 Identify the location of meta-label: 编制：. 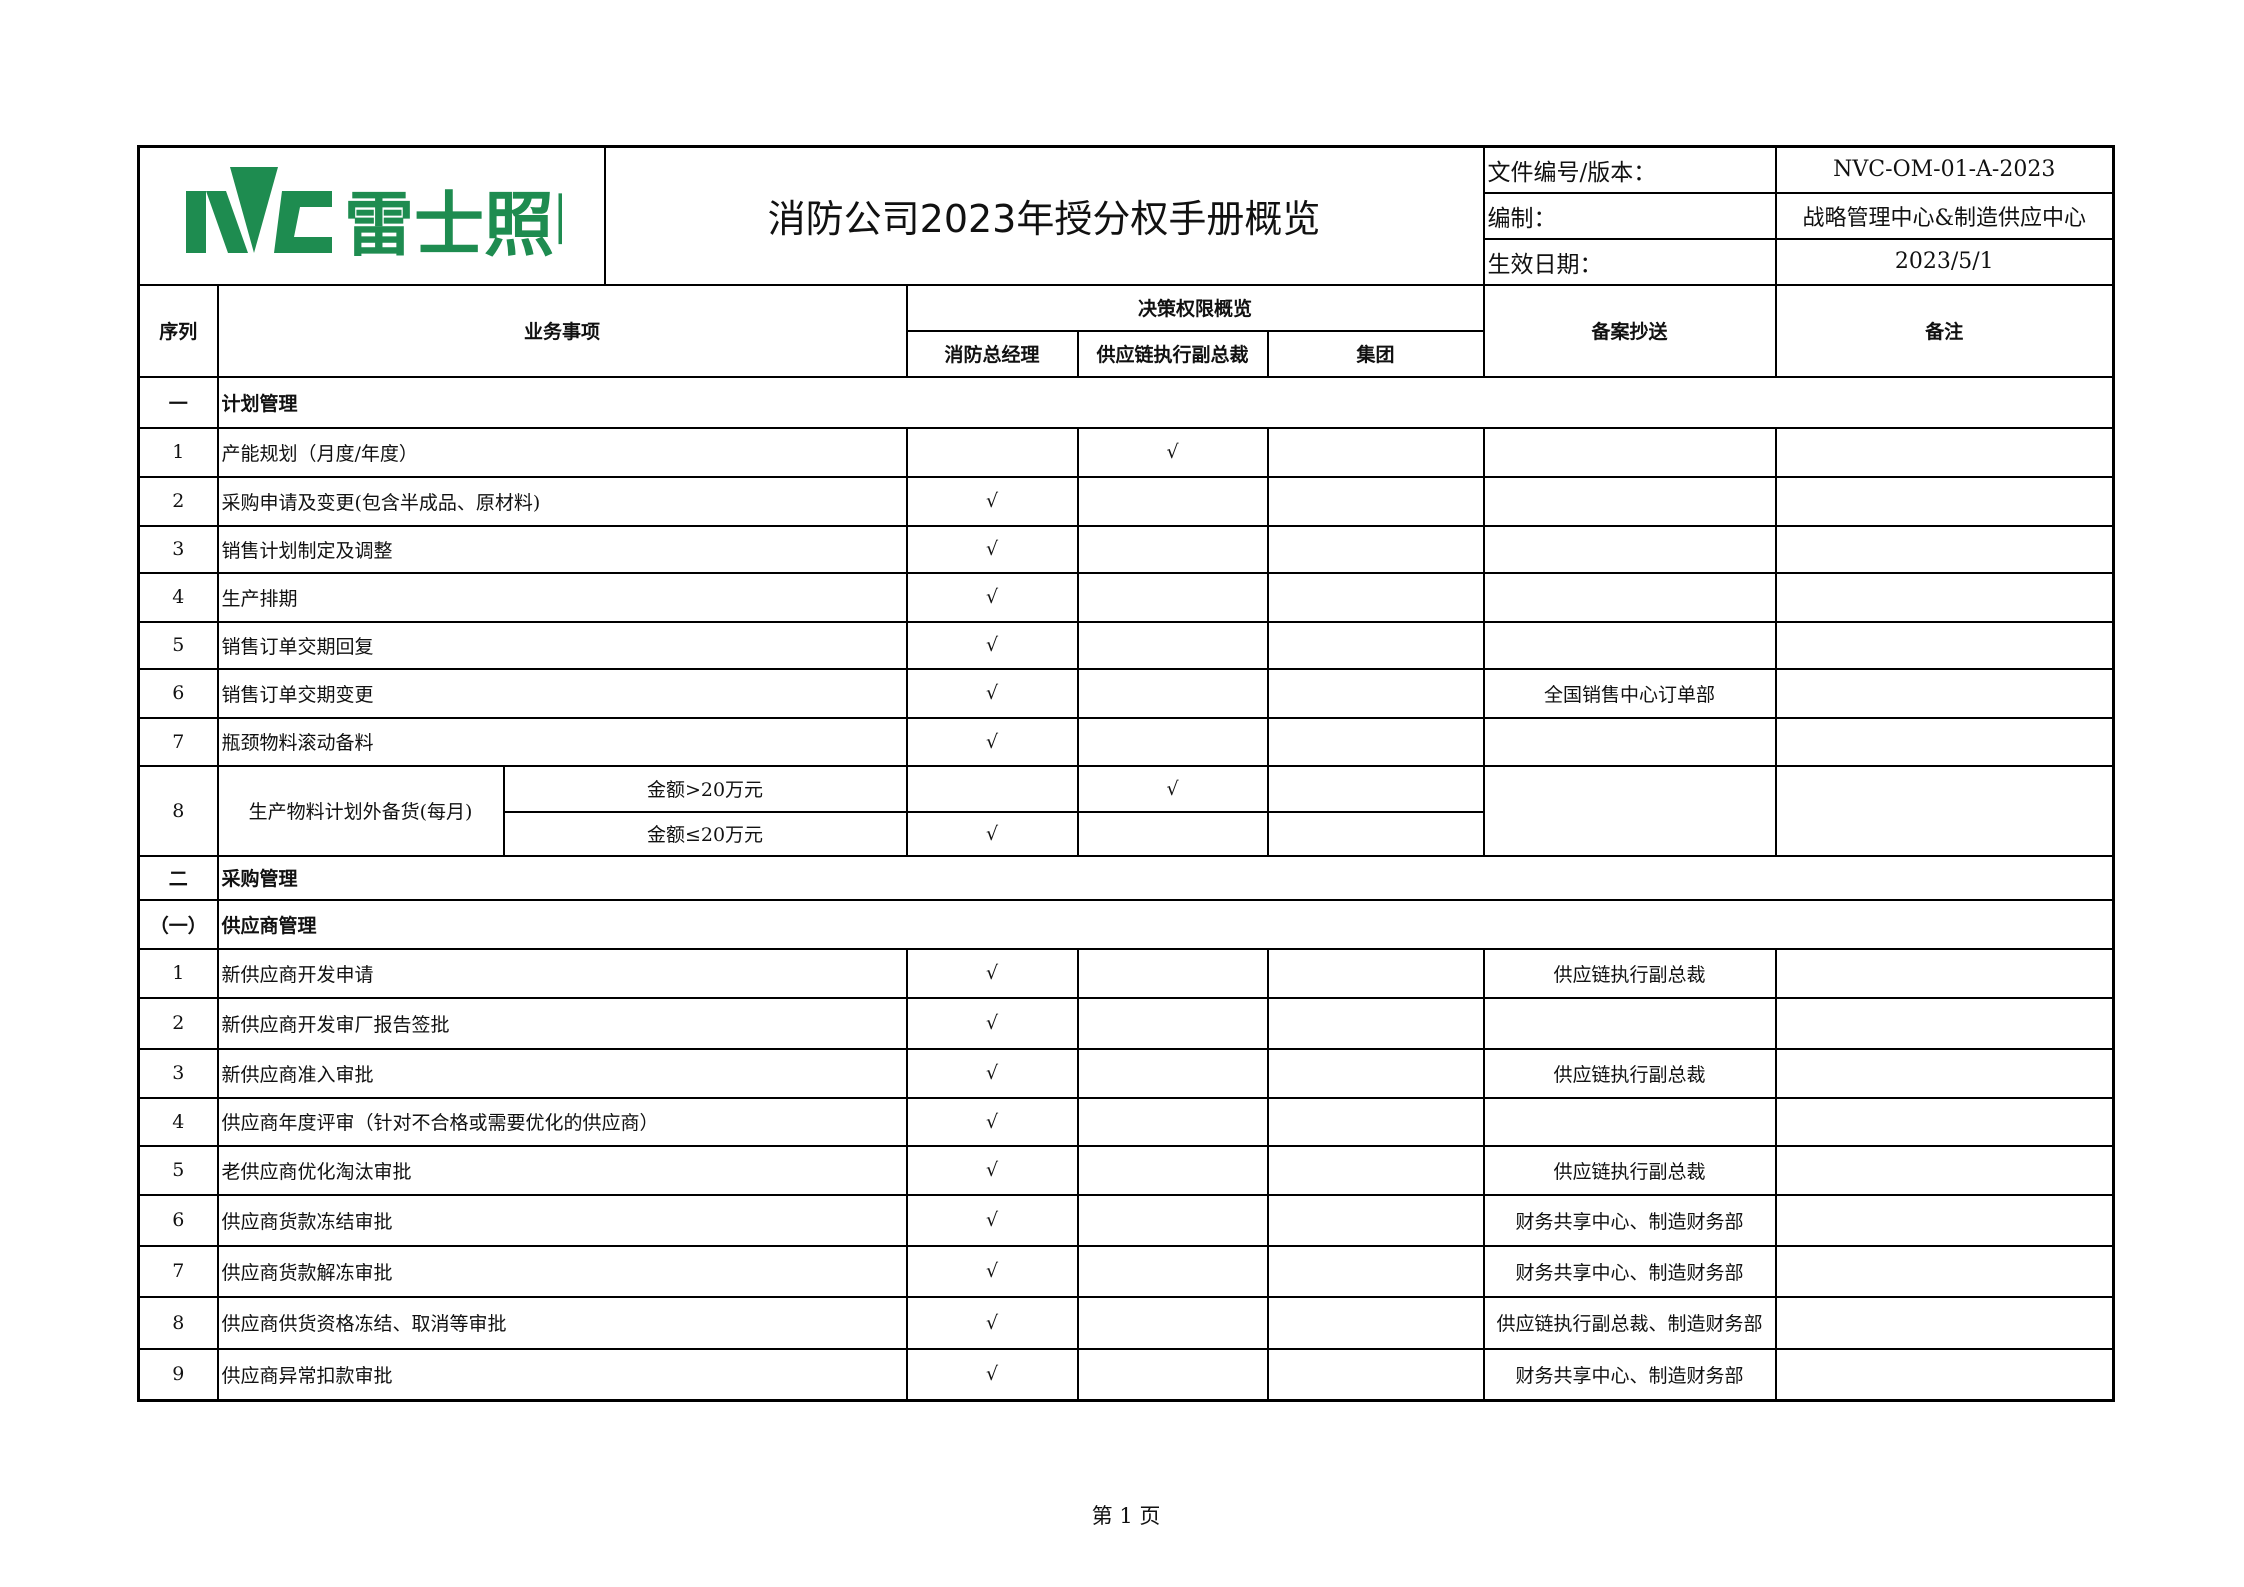
(1629, 215).